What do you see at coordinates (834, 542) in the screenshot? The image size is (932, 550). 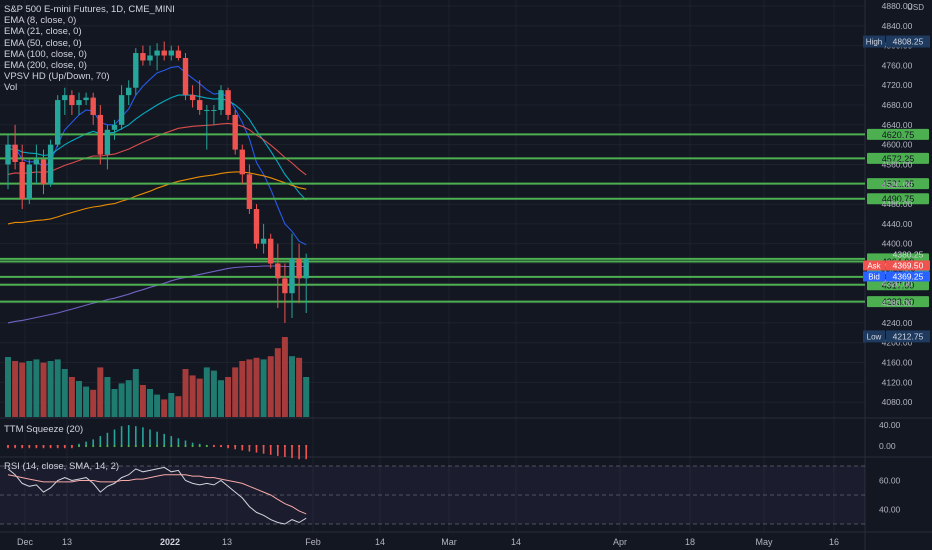 I see `time-tick: 16` at bounding box center [834, 542].